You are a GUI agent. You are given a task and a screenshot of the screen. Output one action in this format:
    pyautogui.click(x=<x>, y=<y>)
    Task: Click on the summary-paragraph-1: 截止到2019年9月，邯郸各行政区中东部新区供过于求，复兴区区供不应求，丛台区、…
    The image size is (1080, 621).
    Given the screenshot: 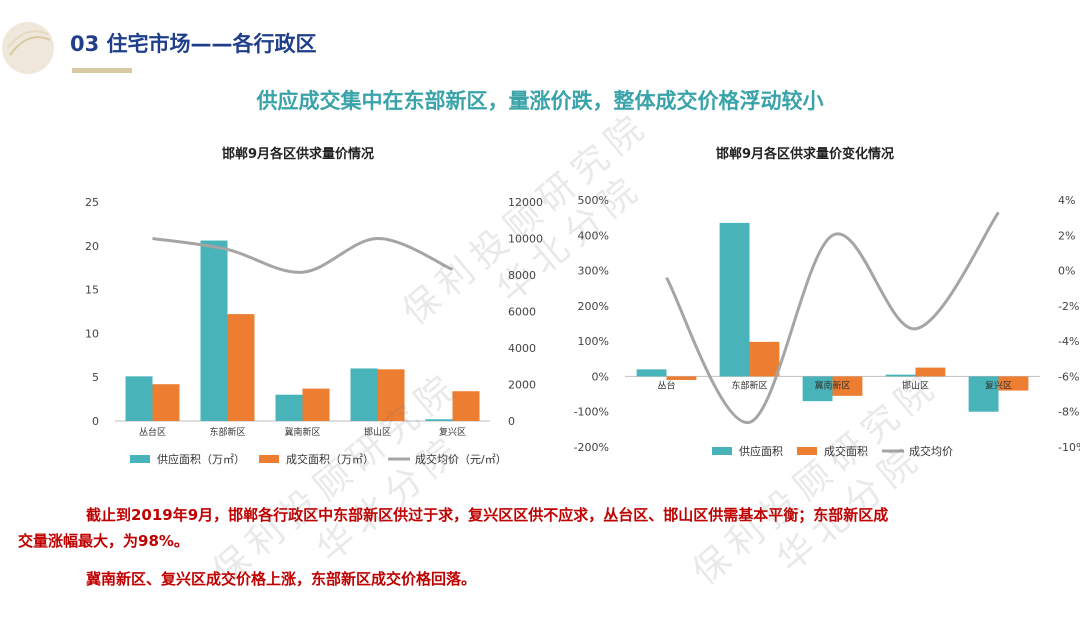 What is the action you would take?
    pyautogui.click(x=535, y=528)
    